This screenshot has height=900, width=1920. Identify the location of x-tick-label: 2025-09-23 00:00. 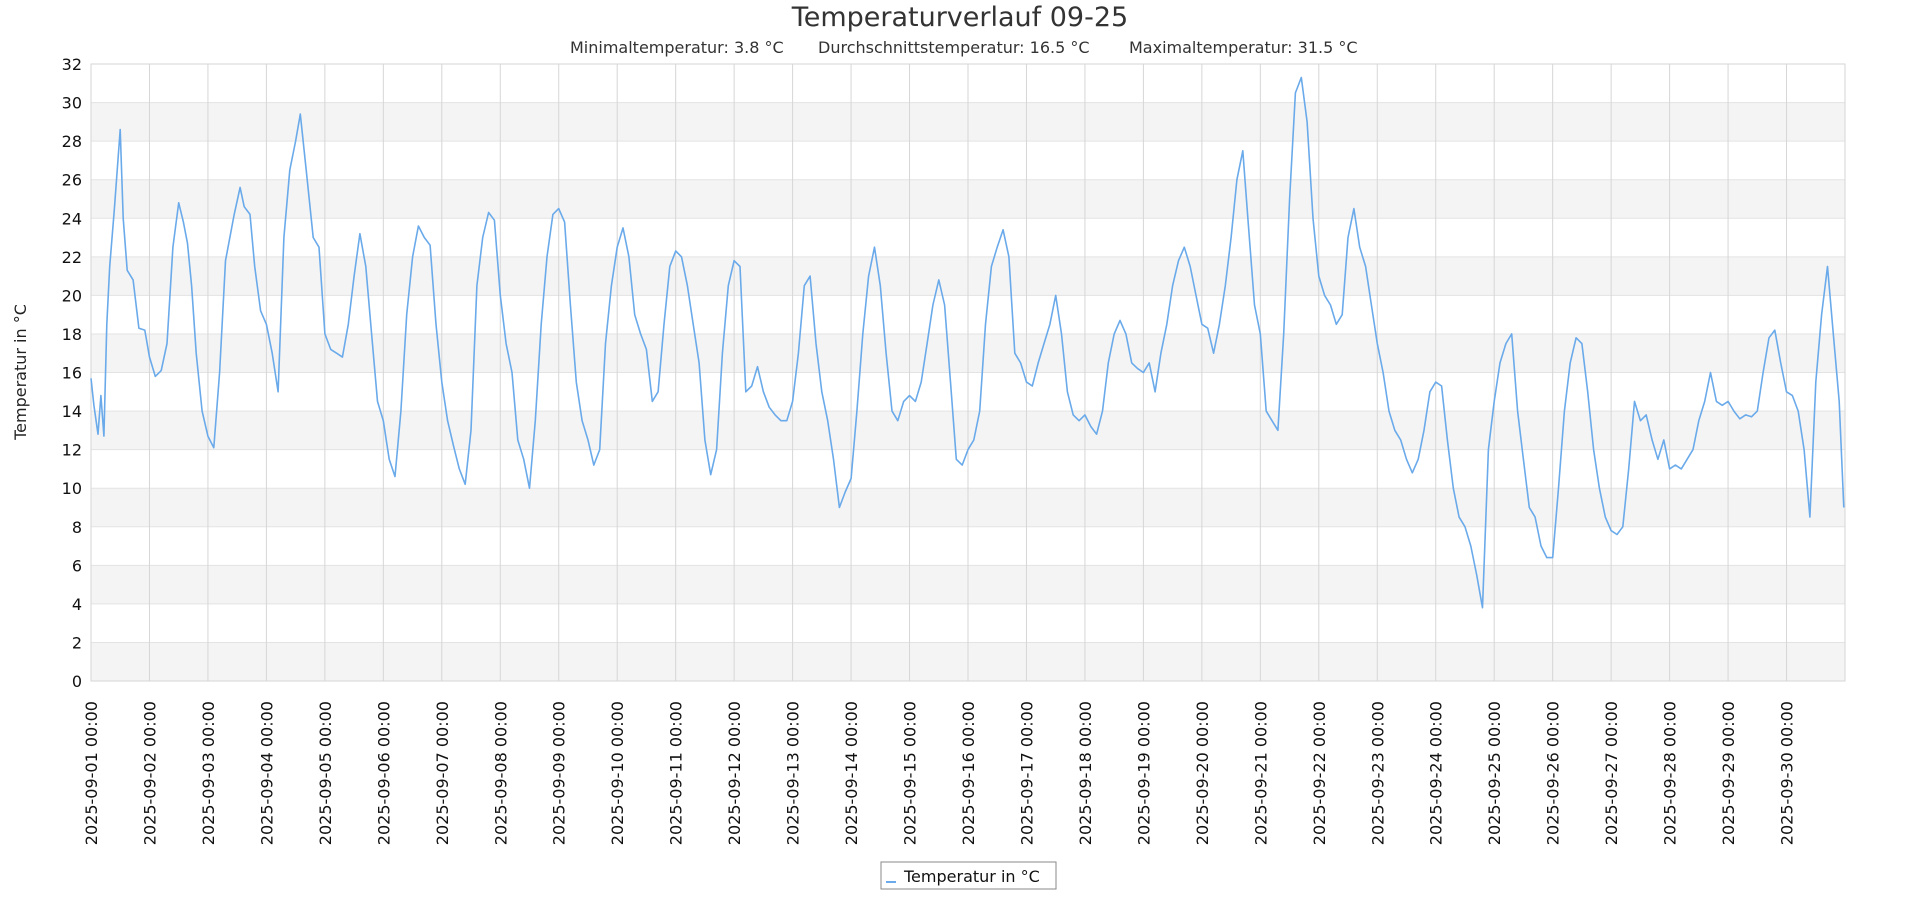
(1377, 773).